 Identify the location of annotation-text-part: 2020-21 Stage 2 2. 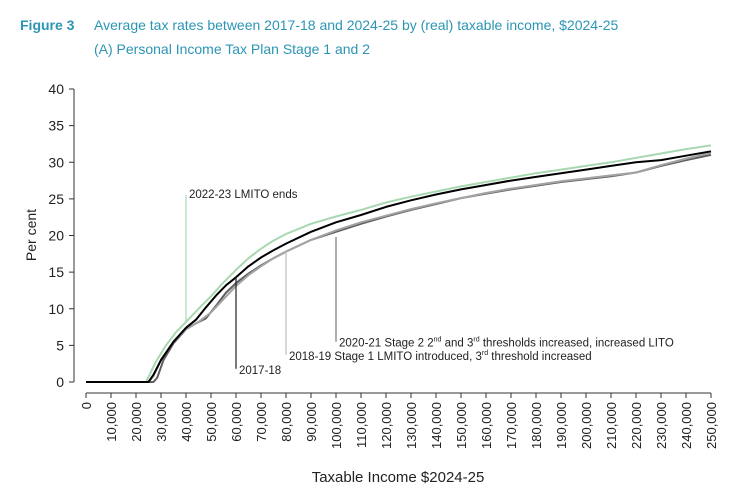
(386, 344).